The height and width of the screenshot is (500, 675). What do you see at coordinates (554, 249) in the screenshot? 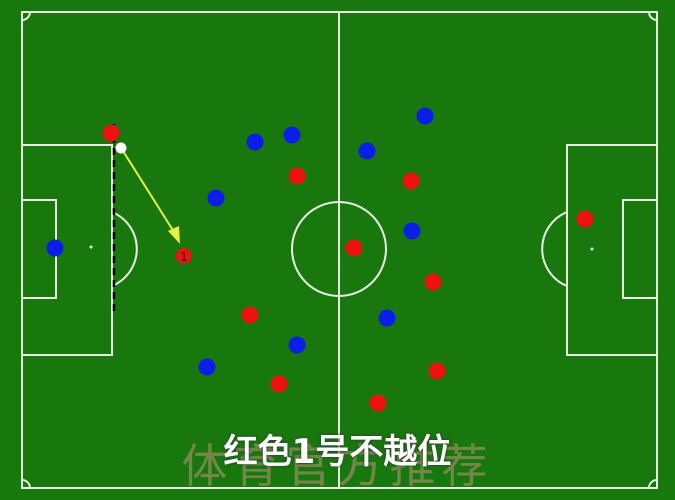
I see `right-penalty-arc` at bounding box center [554, 249].